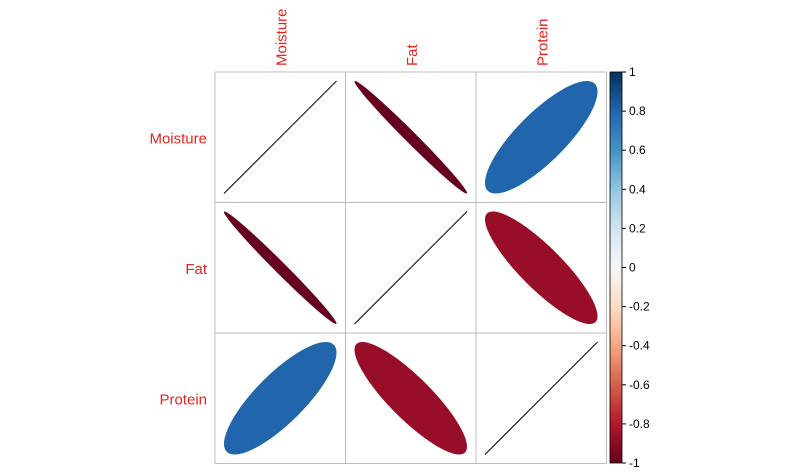 This screenshot has width=793, height=474. What do you see at coordinates (178, 269) in the screenshot?
I see `row-labels: Moisture Fat Protein` at bounding box center [178, 269].